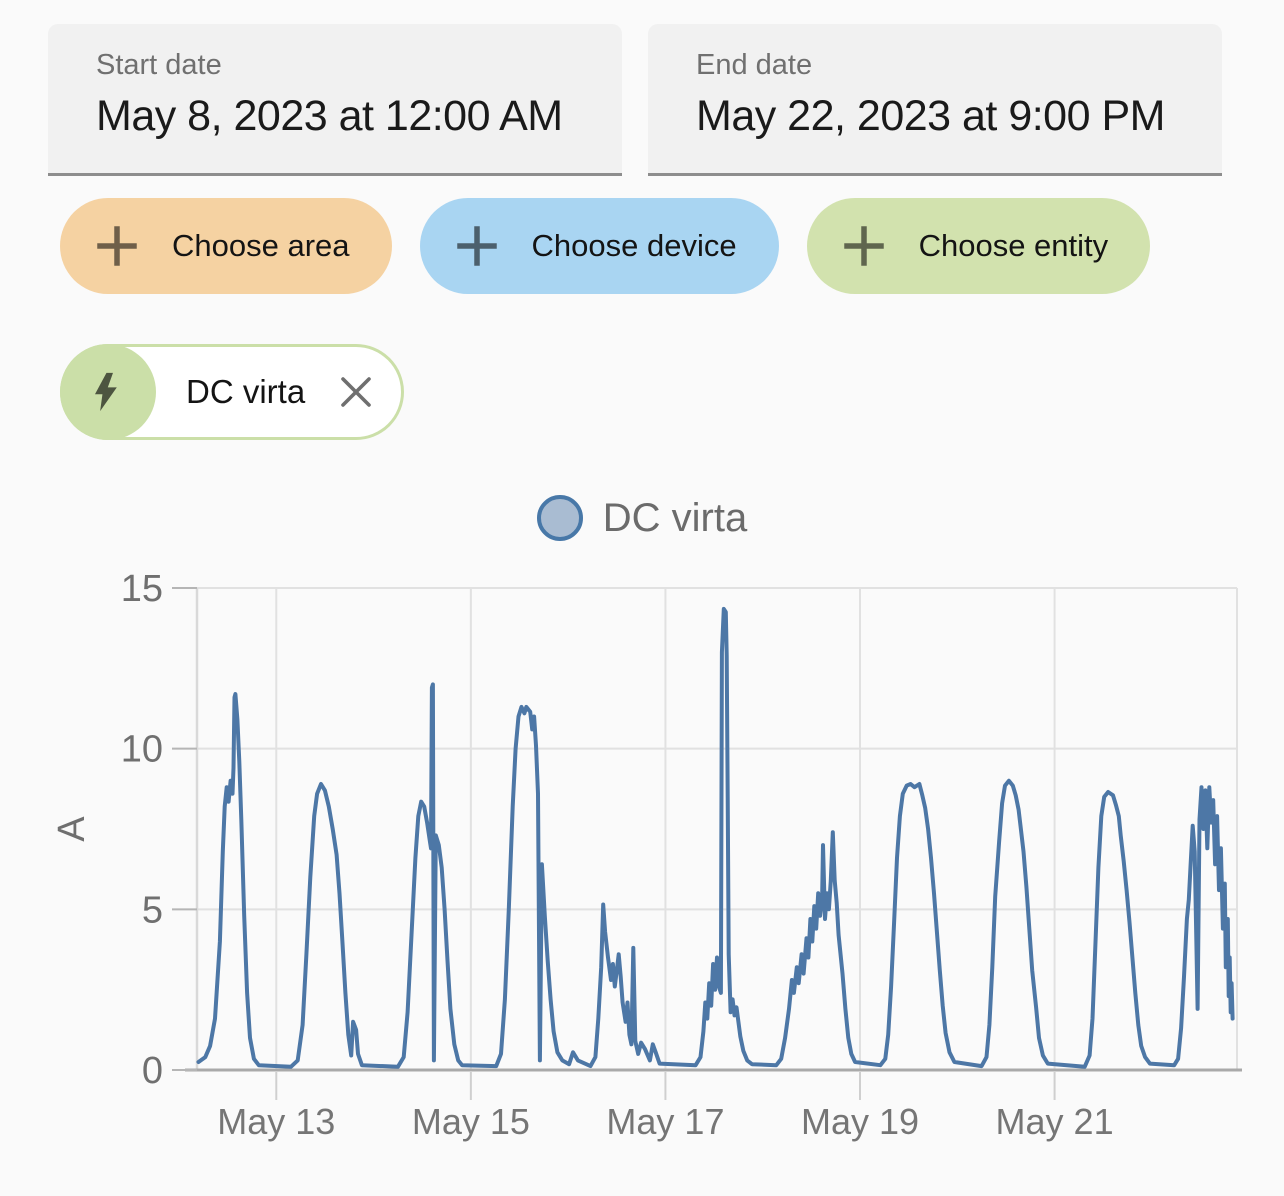  What do you see at coordinates (1055, 1121) in the screenshot?
I see `x-tick-label: May 21` at bounding box center [1055, 1121].